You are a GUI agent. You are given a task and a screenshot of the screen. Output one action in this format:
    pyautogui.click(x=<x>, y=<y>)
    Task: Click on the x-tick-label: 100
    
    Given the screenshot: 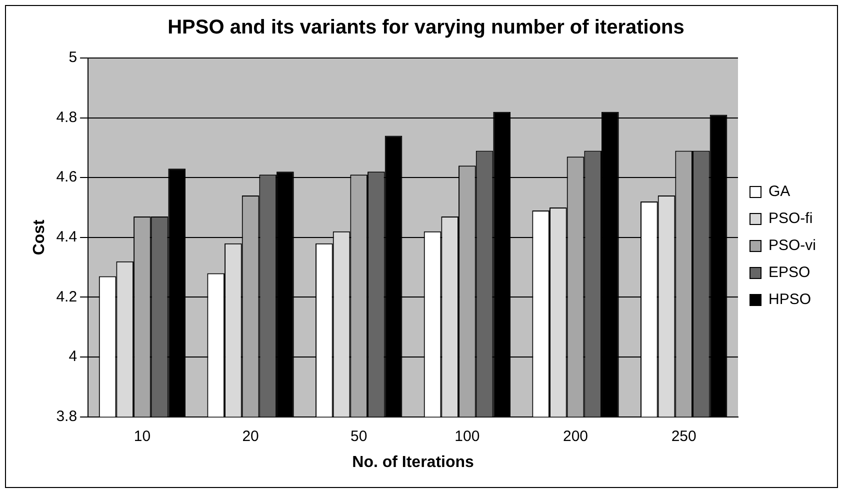 What is the action you would take?
    pyautogui.click(x=467, y=436)
    